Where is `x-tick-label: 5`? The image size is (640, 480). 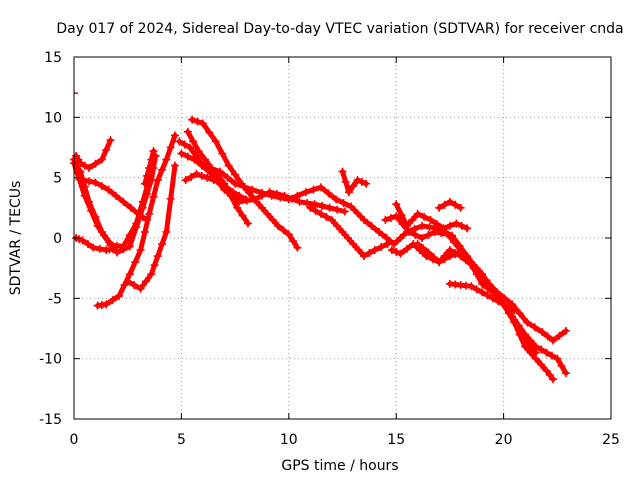
x-tick-label: 5 is located at coordinates (181, 440).